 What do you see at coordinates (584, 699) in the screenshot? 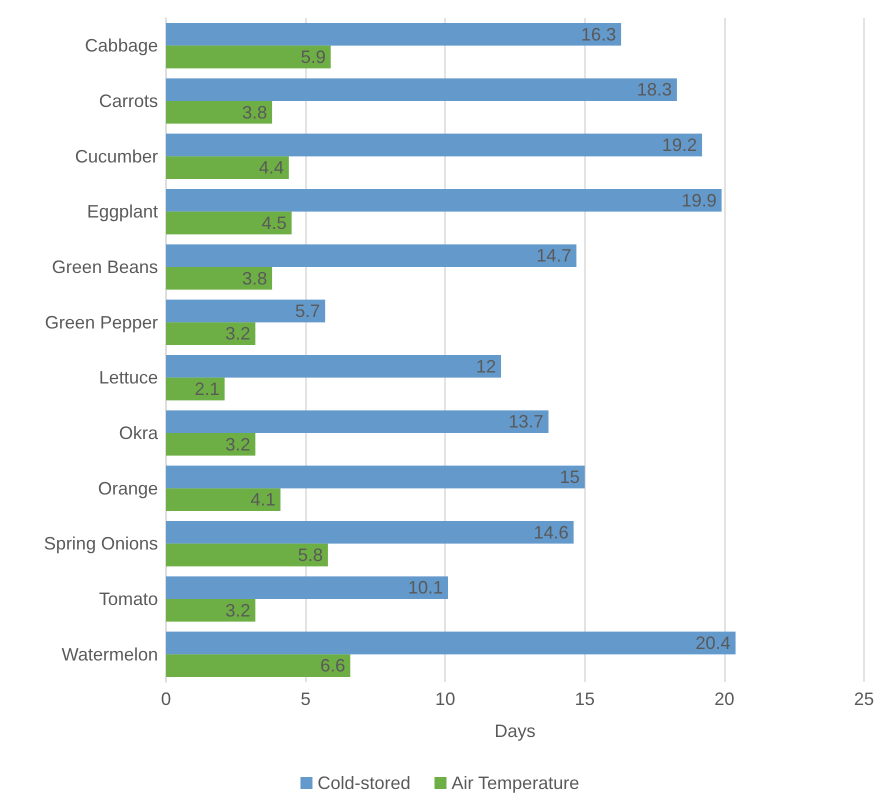
I see `x-tick-label: 15` at bounding box center [584, 699].